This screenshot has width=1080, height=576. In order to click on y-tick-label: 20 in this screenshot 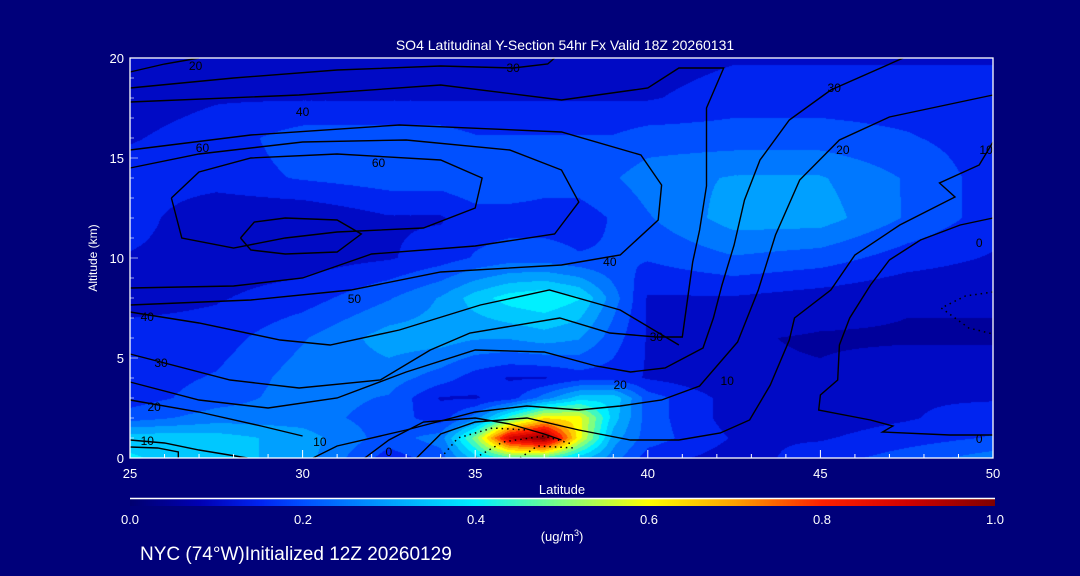, I will do `click(117, 58)`.